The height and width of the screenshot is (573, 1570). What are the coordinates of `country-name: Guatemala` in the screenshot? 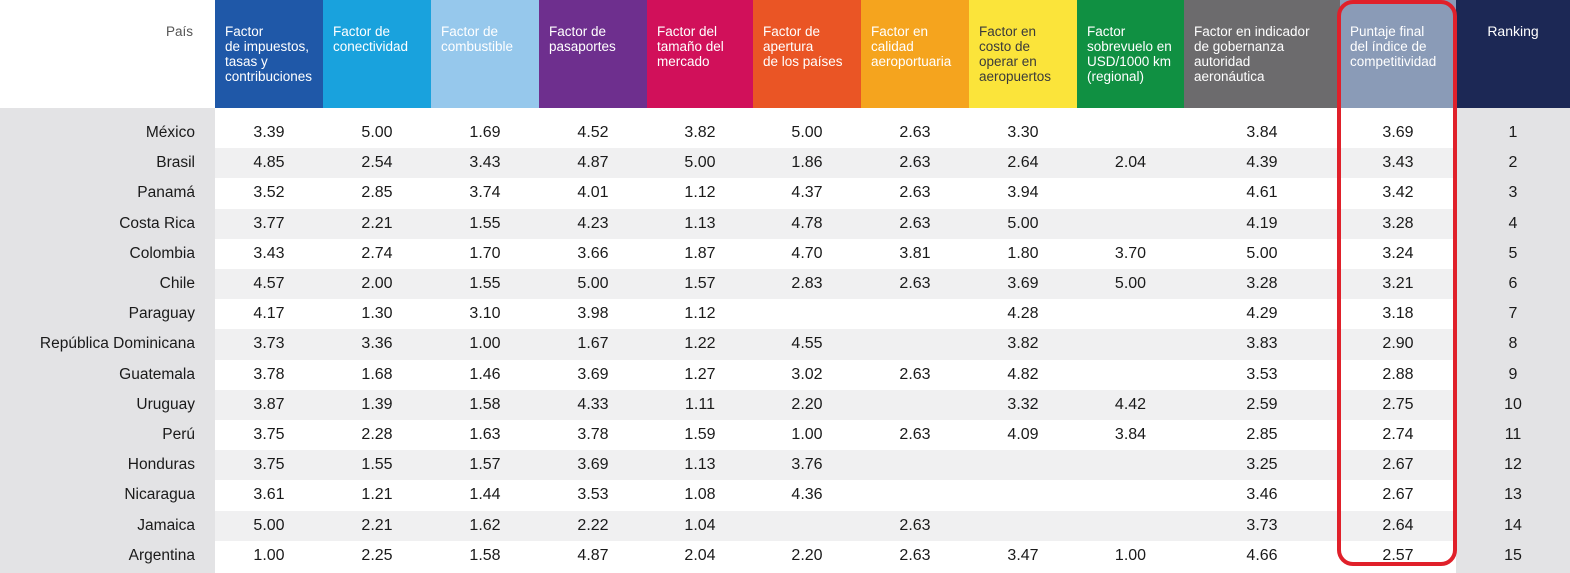 It's located at (157, 374).